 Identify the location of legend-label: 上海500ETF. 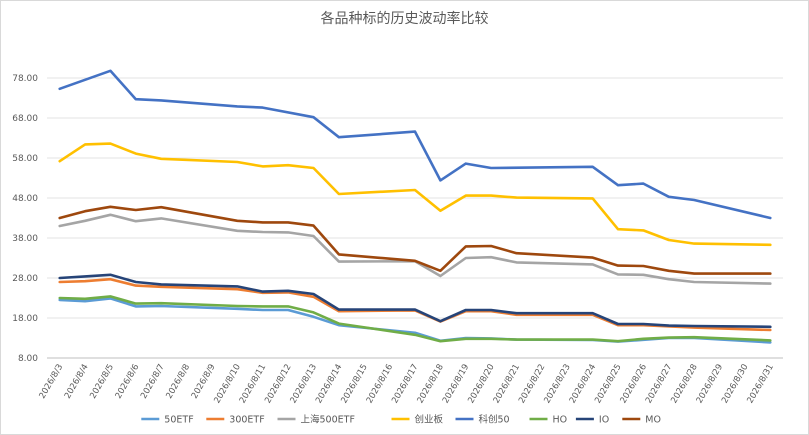
(328, 420).